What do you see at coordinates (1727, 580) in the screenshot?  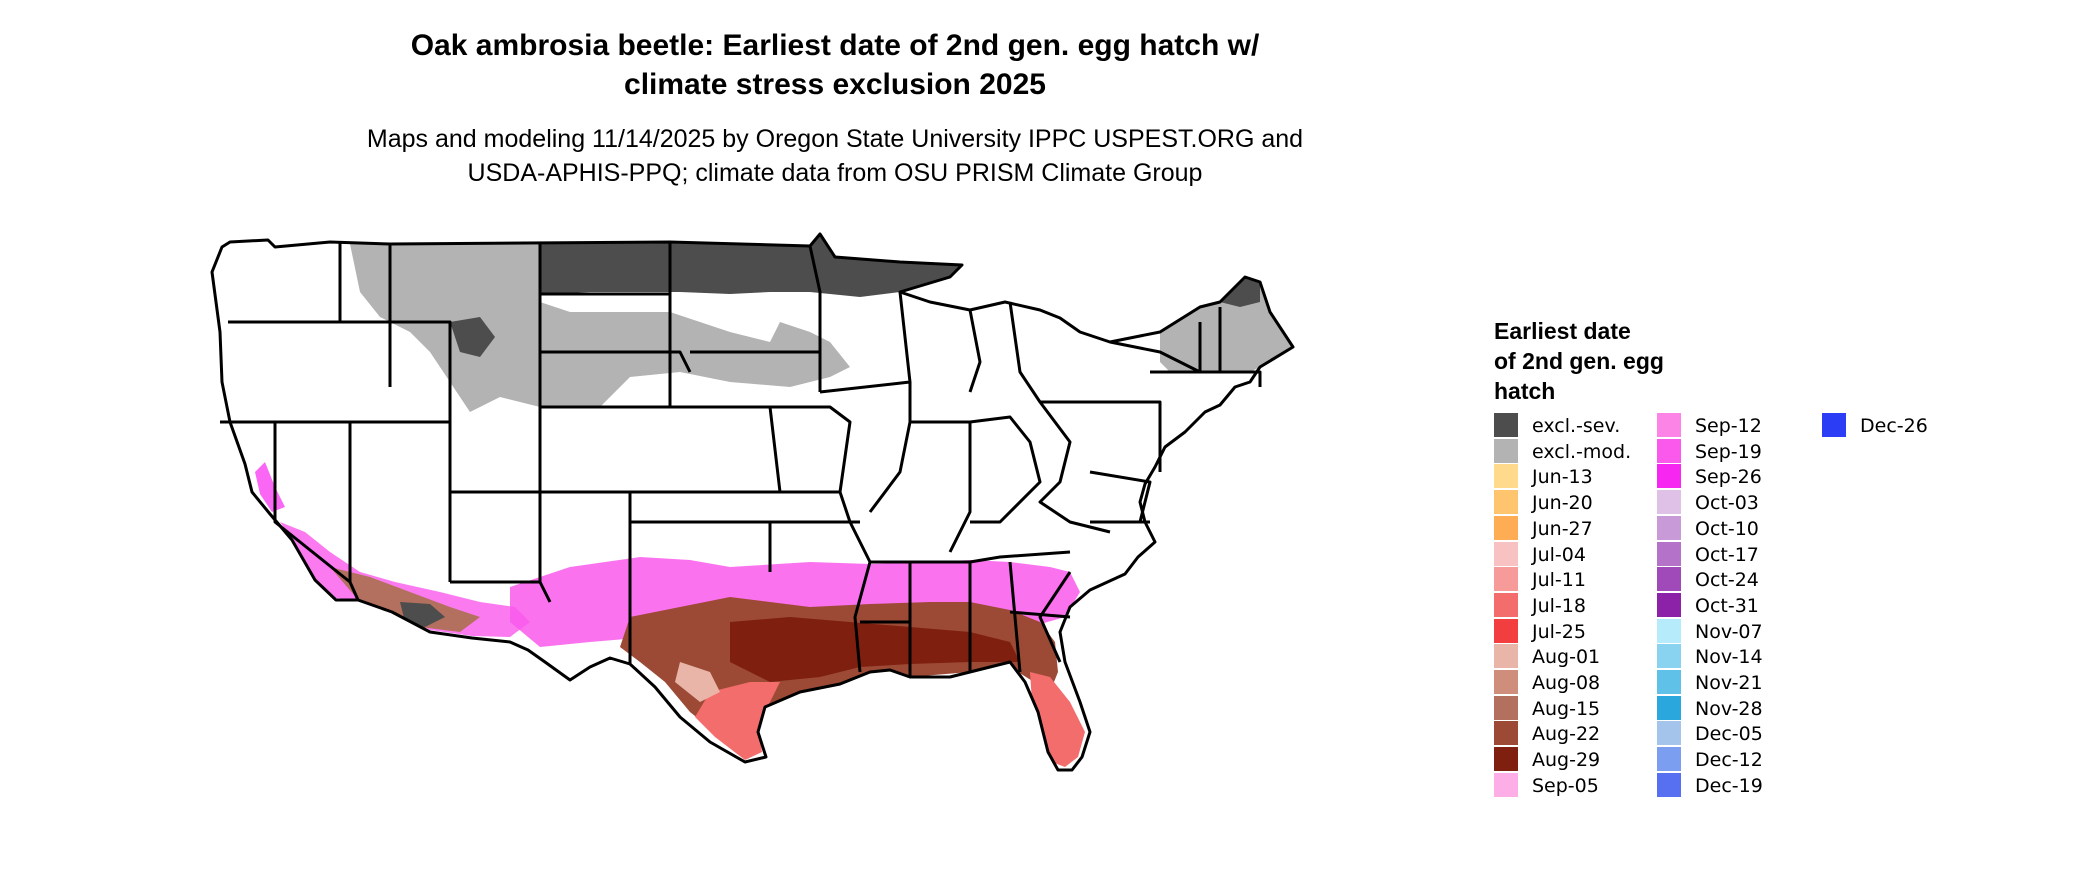 I see `legend-label: Oct-24` at bounding box center [1727, 580].